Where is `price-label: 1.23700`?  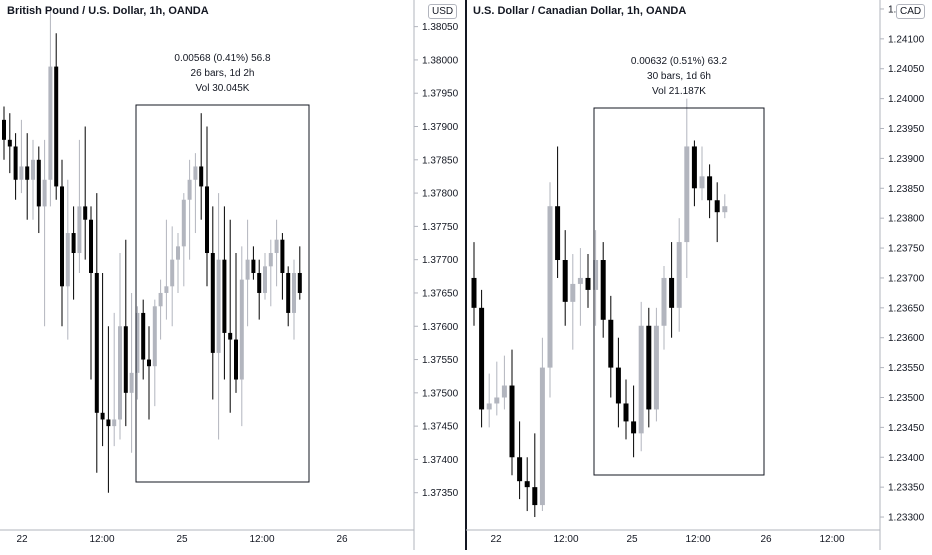 price-label: 1.23700 is located at coordinates (906, 278).